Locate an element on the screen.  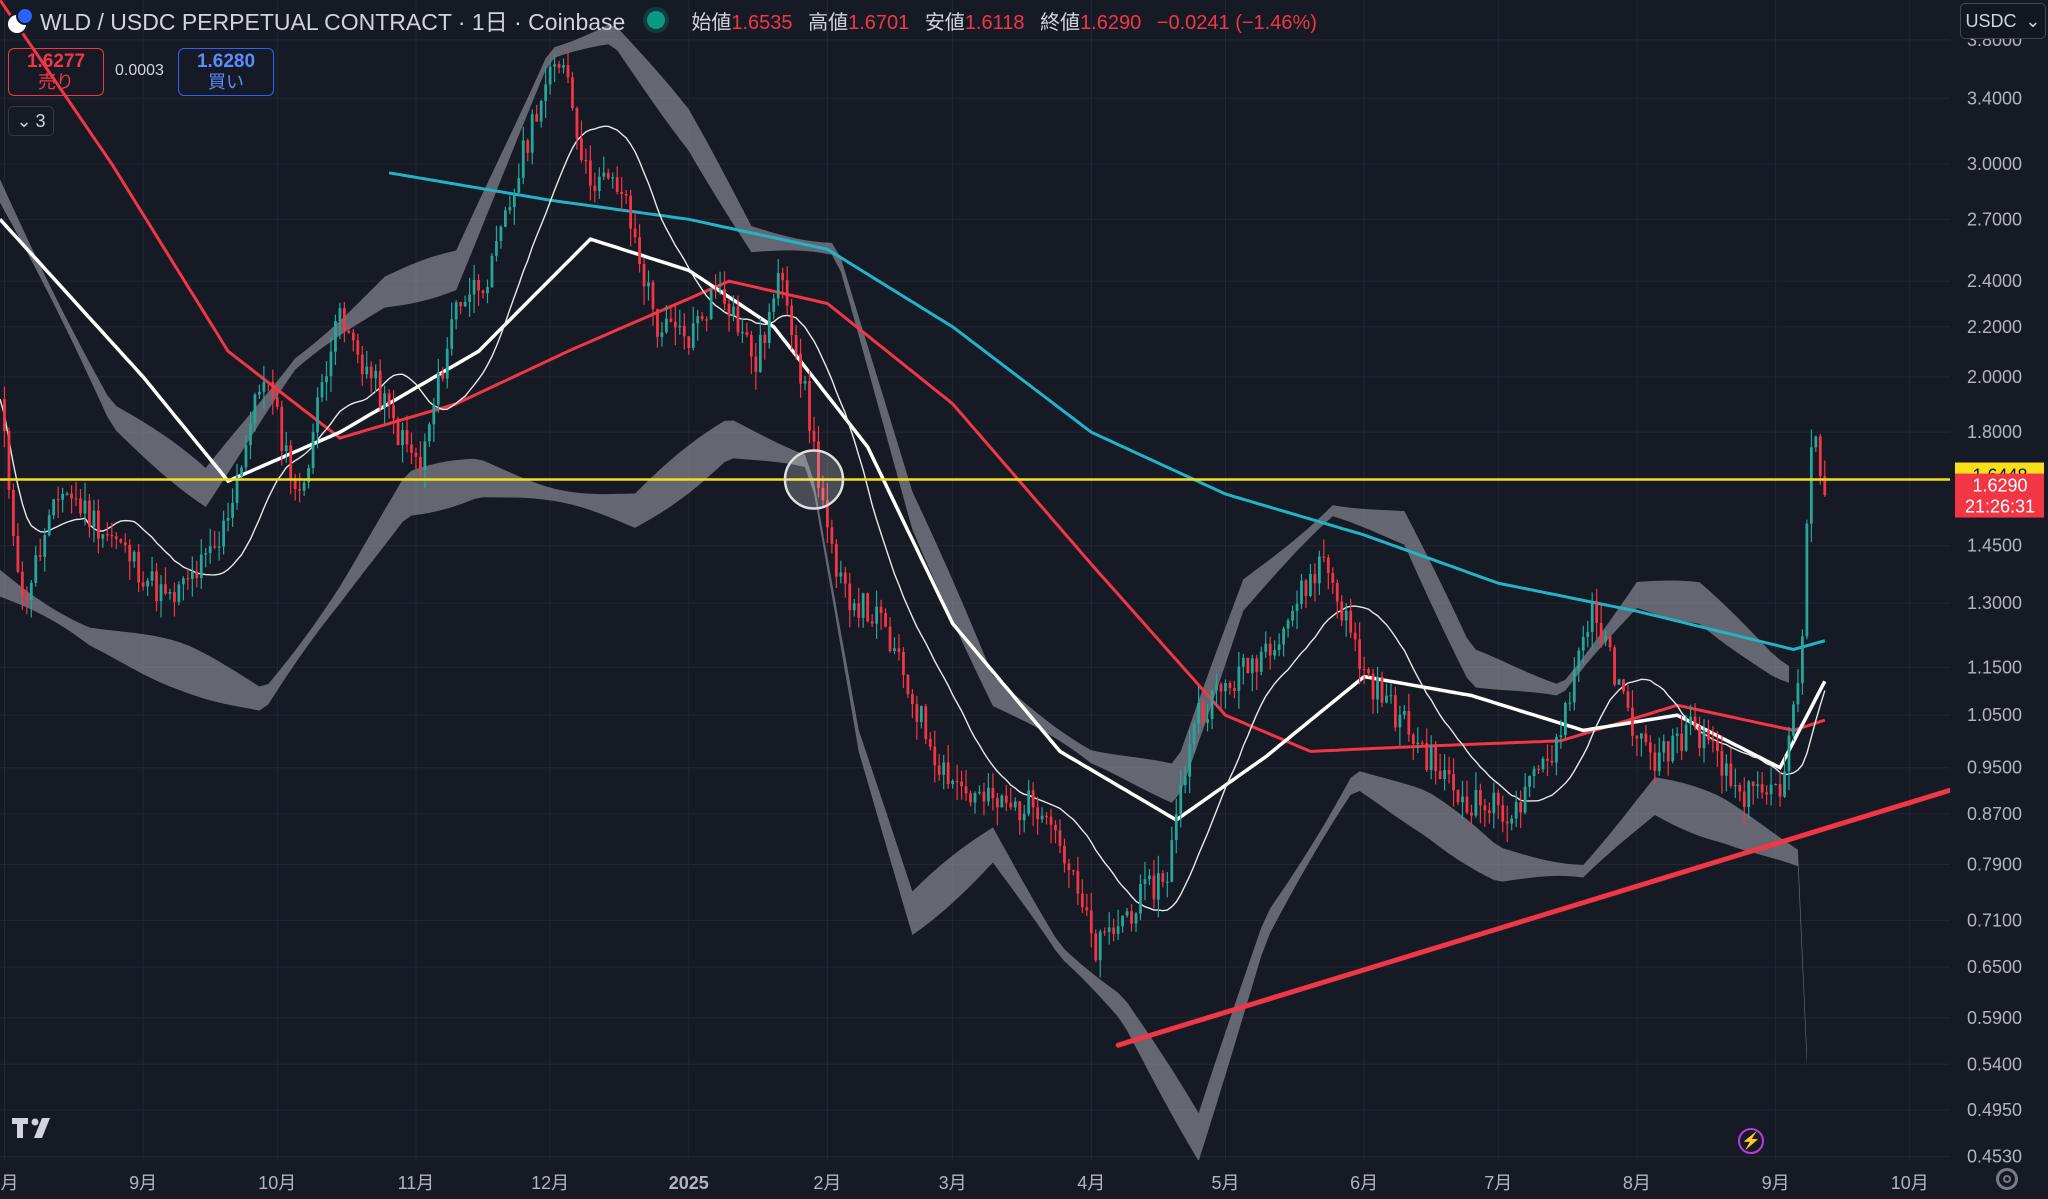
time-tick-label: 10月 is located at coordinates (277, 1183).